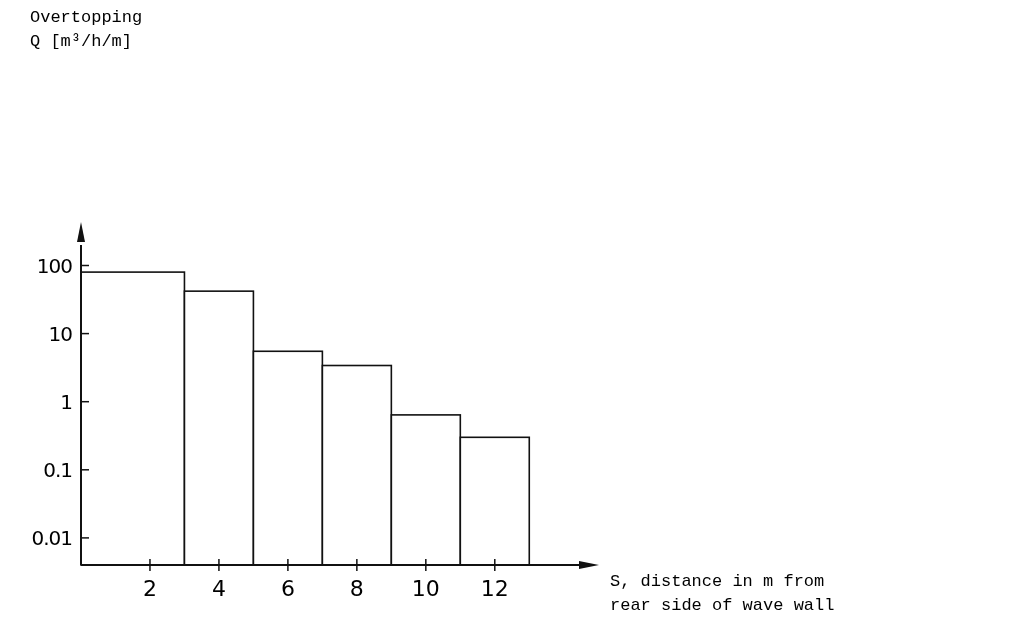 The width and height of the screenshot is (1021, 637). I want to click on x-axis-title: S, distance in m from rear side of wave wall, so click(722, 593).